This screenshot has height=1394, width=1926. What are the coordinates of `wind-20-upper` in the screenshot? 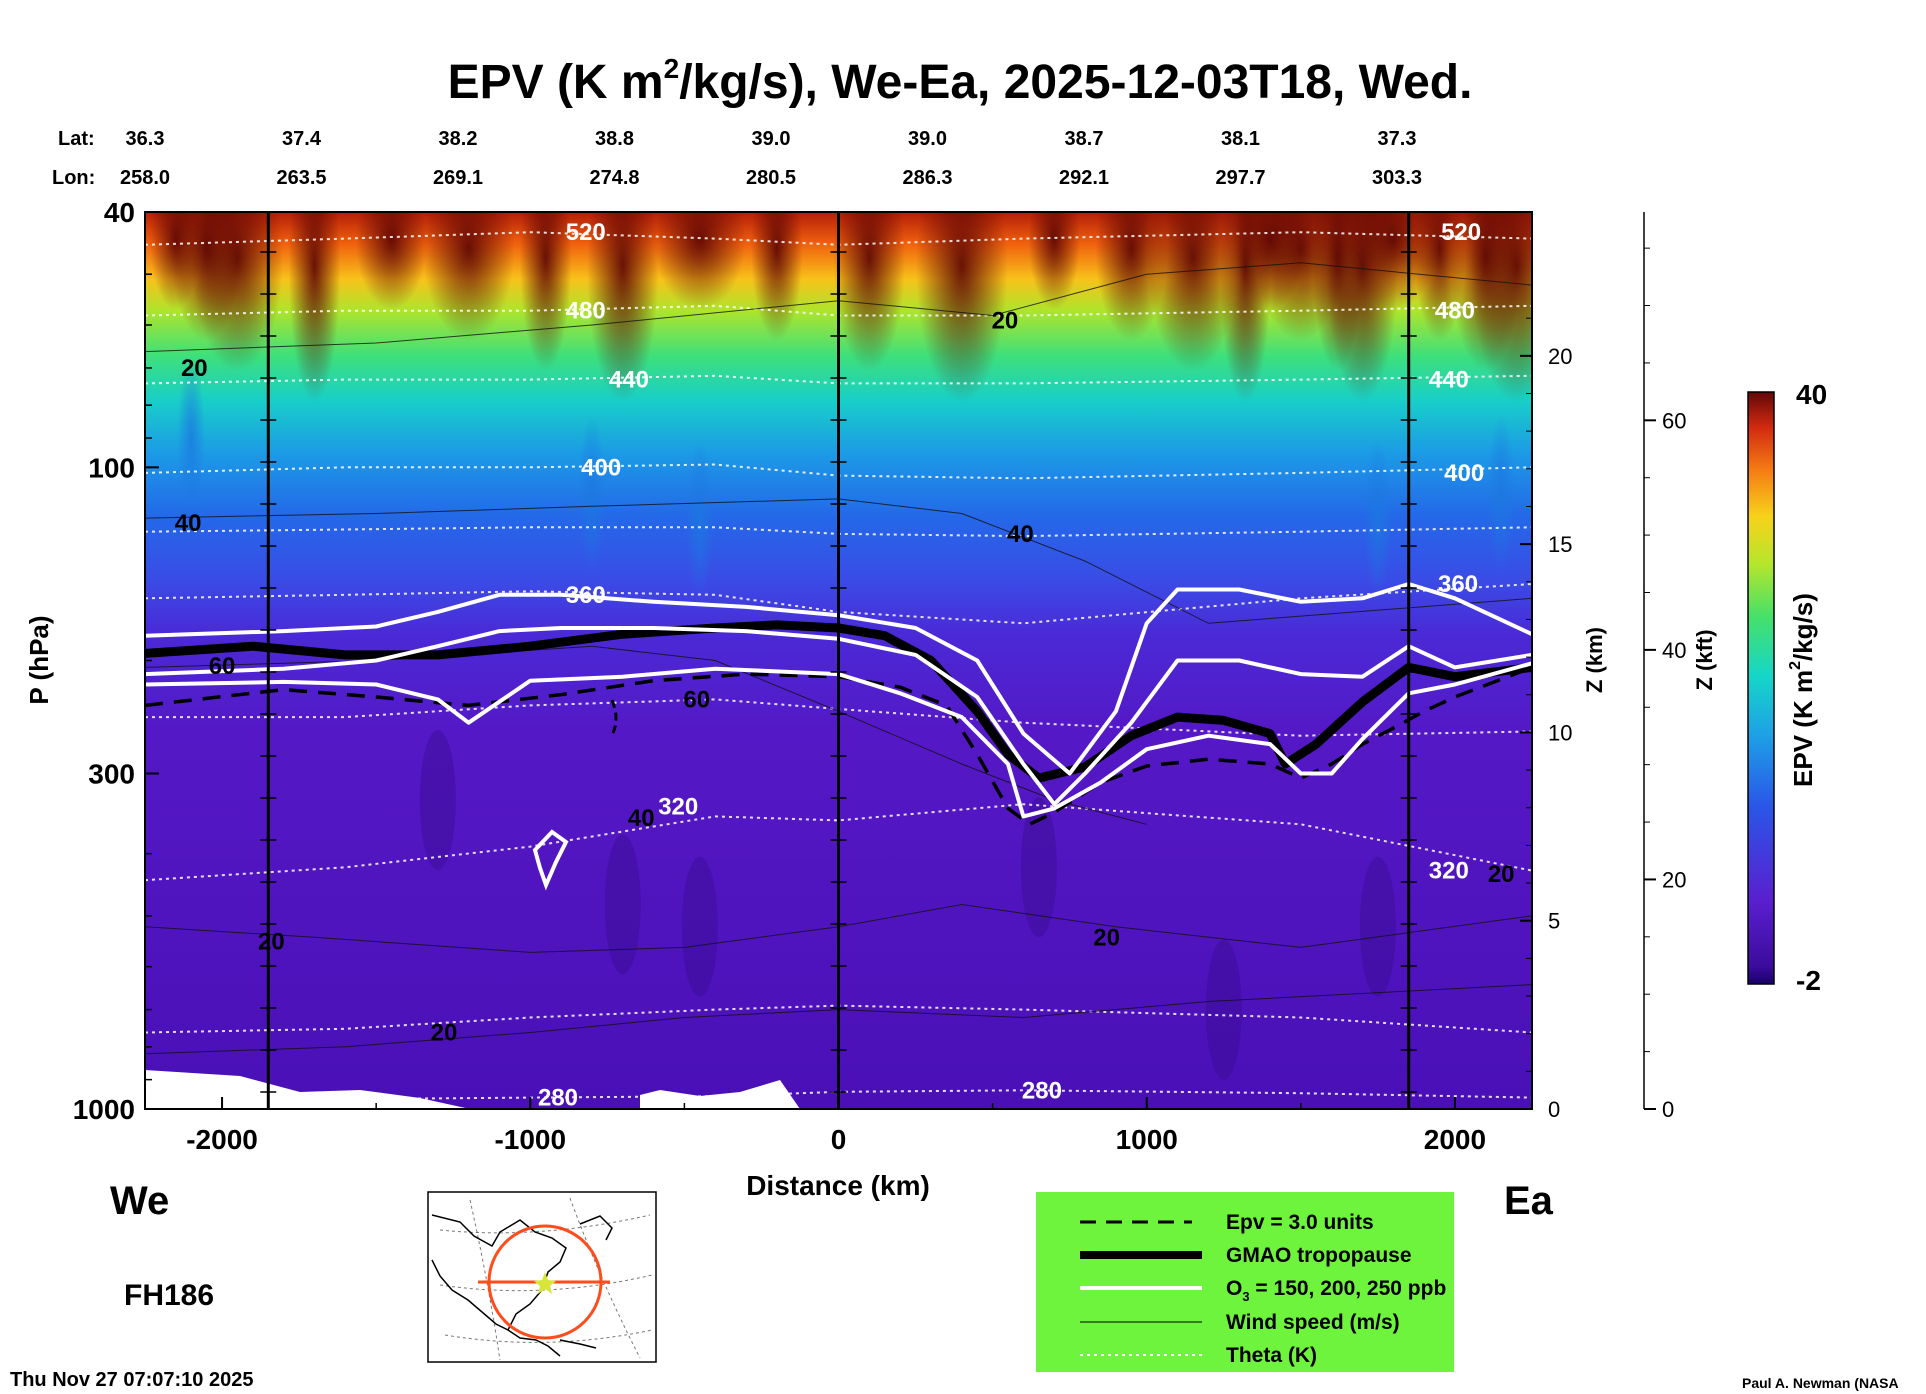 It's located at (838, 307).